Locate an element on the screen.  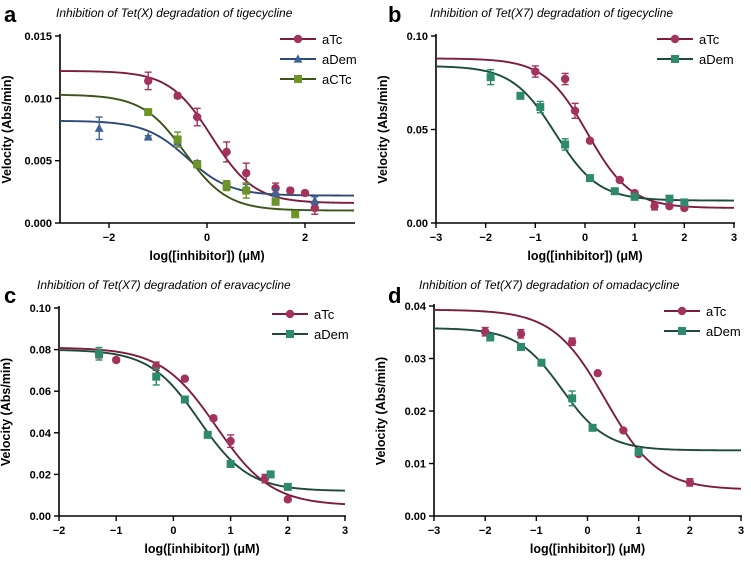
panel-letter: b is located at coordinates (394, 14).